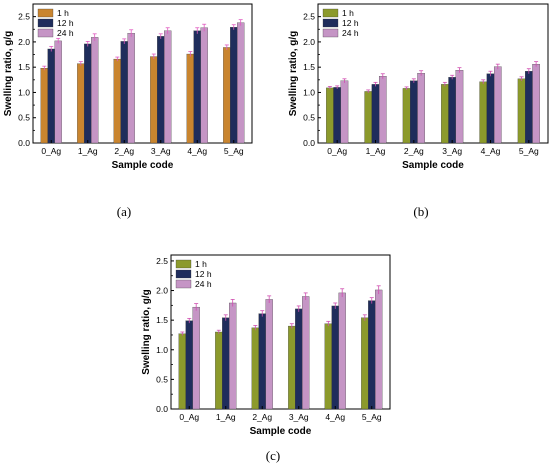 The width and height of the screenshot is (550, 466). What do you see at coordinates (420, 211) in the screenshot?
I see `panel-label: (b)` at bounding box center [420, 211].